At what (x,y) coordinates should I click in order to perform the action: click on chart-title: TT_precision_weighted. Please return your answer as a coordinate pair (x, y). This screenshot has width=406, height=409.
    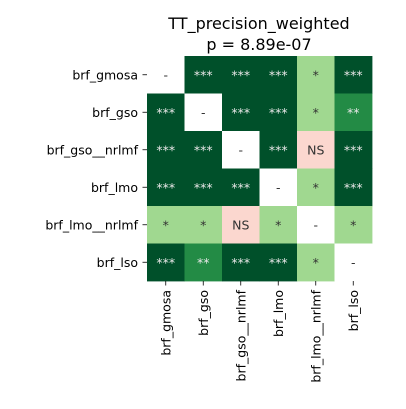
    Looking at the image, I should click on (258, 24).